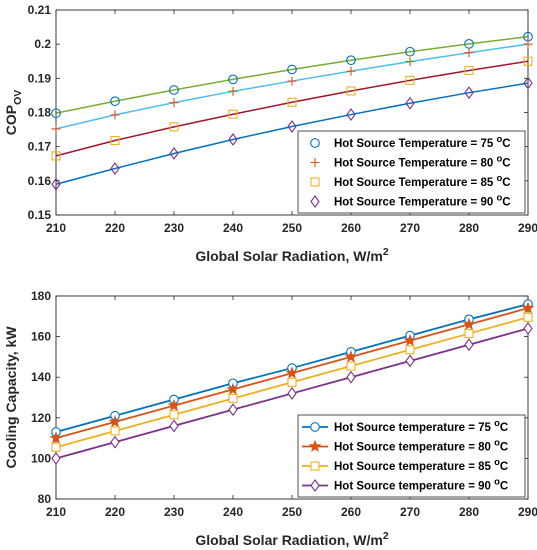 The width and height of the screenshot is (537, 550). I want to click on legend-entry: Hot Source temperature = 75 oC, so click(405, 426).